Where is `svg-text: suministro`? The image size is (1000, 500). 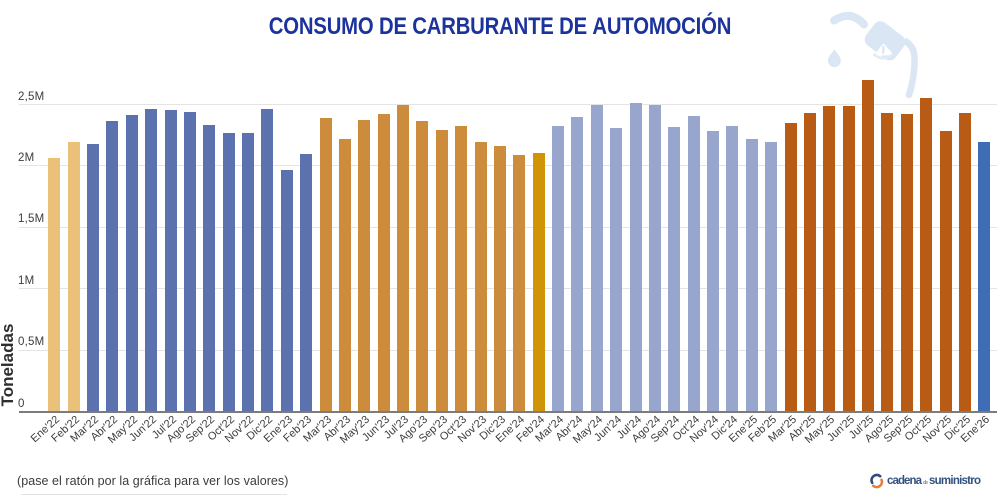
svg-text: suministro is located at coordinates (955, 481).